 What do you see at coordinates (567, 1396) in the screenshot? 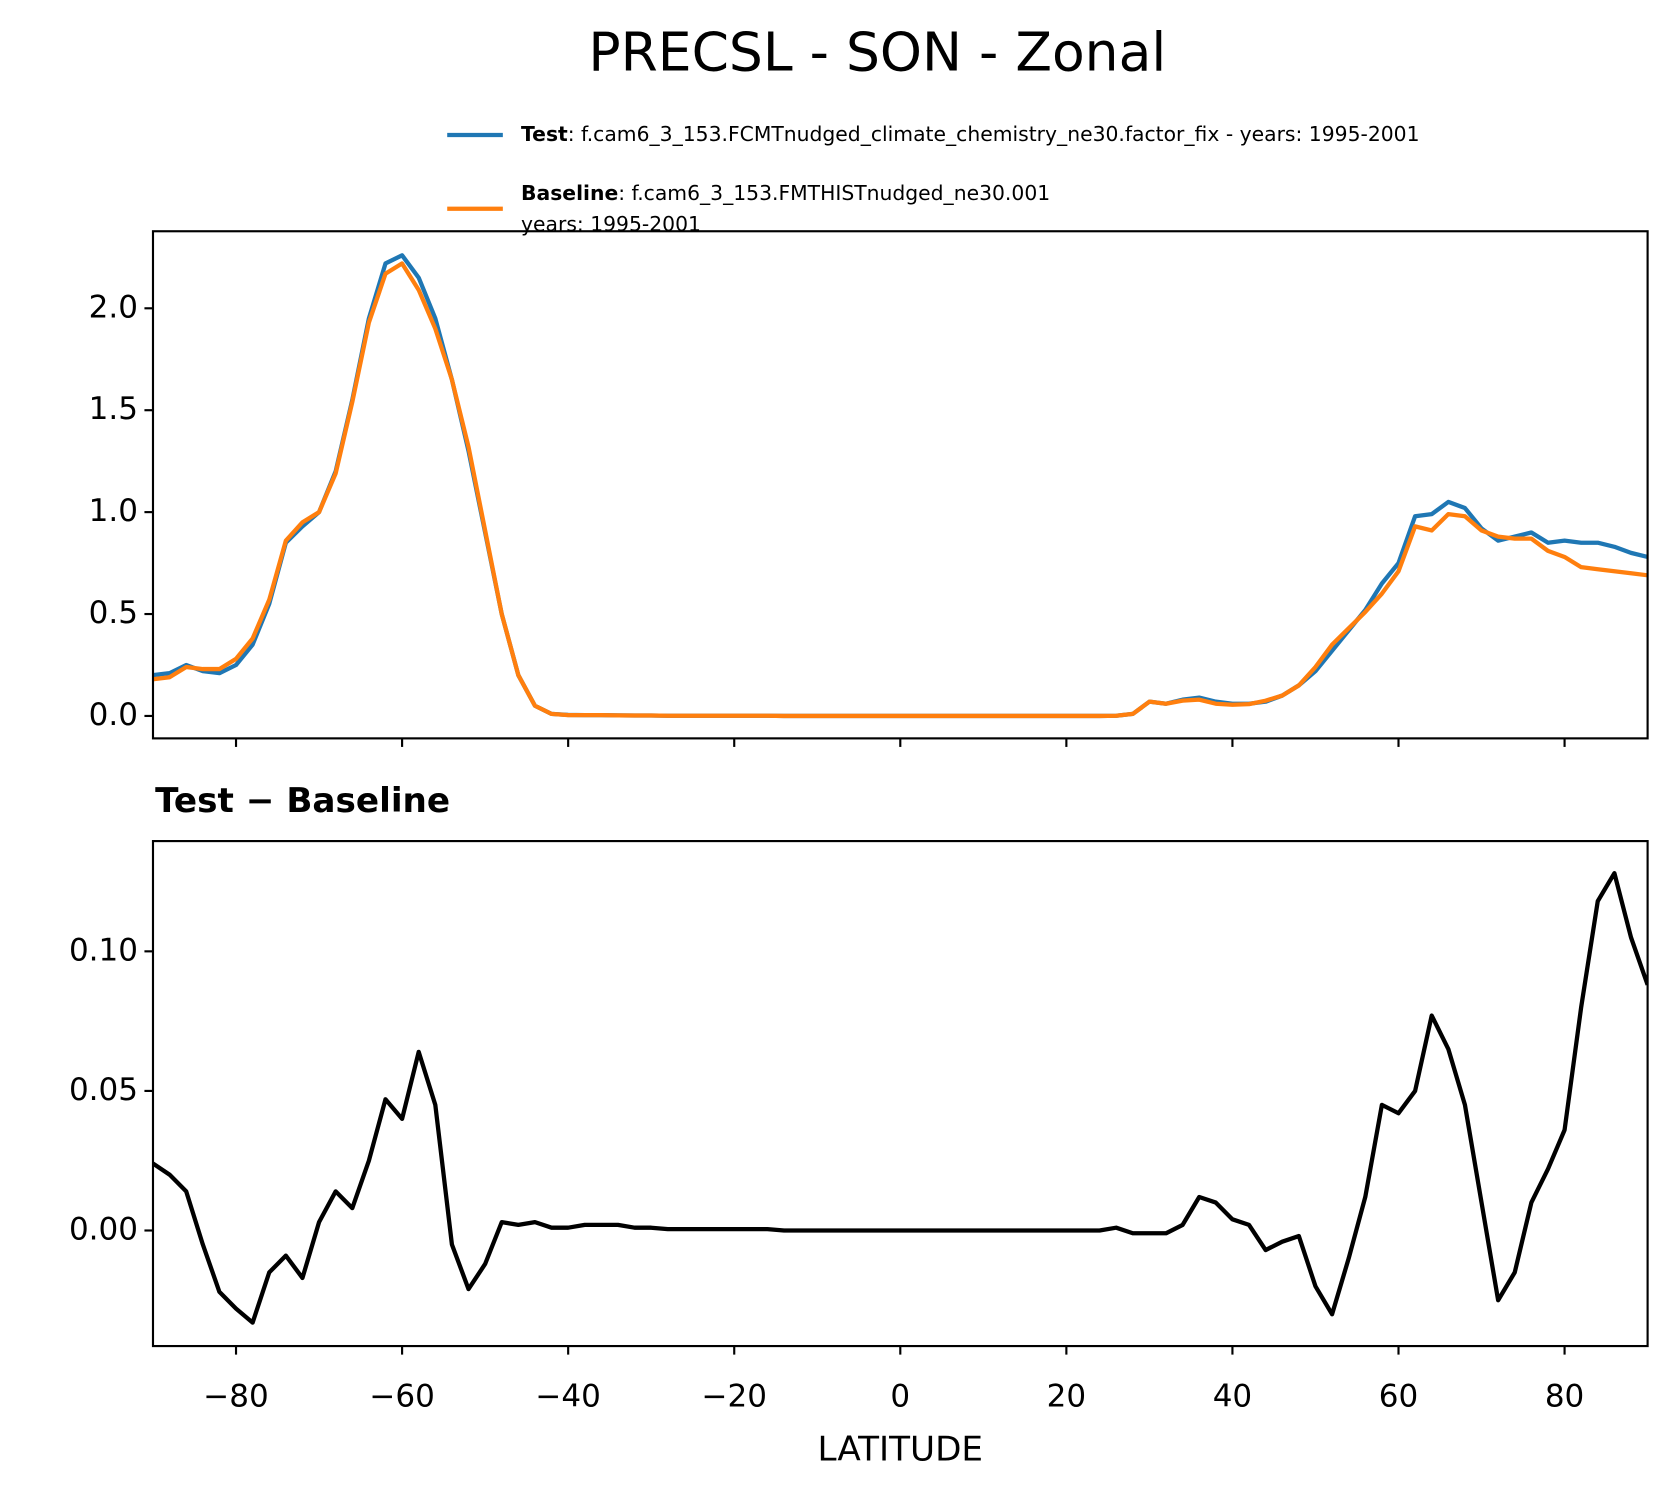
I see `x-tick-label: −40` at bounding box center [567, 1396].